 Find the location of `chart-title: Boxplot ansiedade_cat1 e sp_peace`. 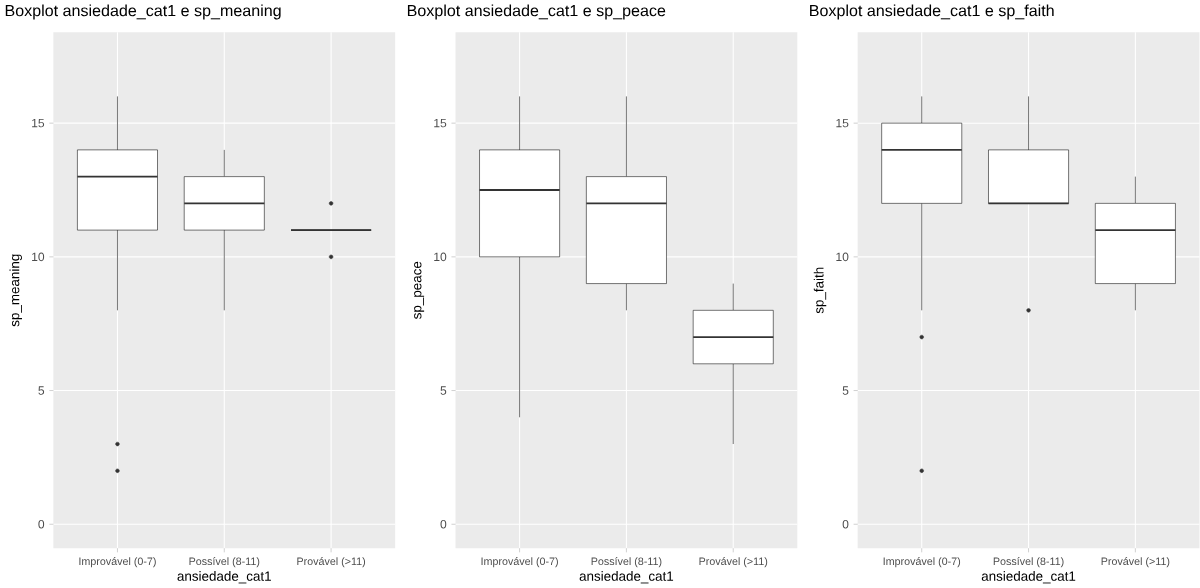

chart-title: Boxplot ansiedade_cat1 e sp_peace is located at coordinates (536, 12).